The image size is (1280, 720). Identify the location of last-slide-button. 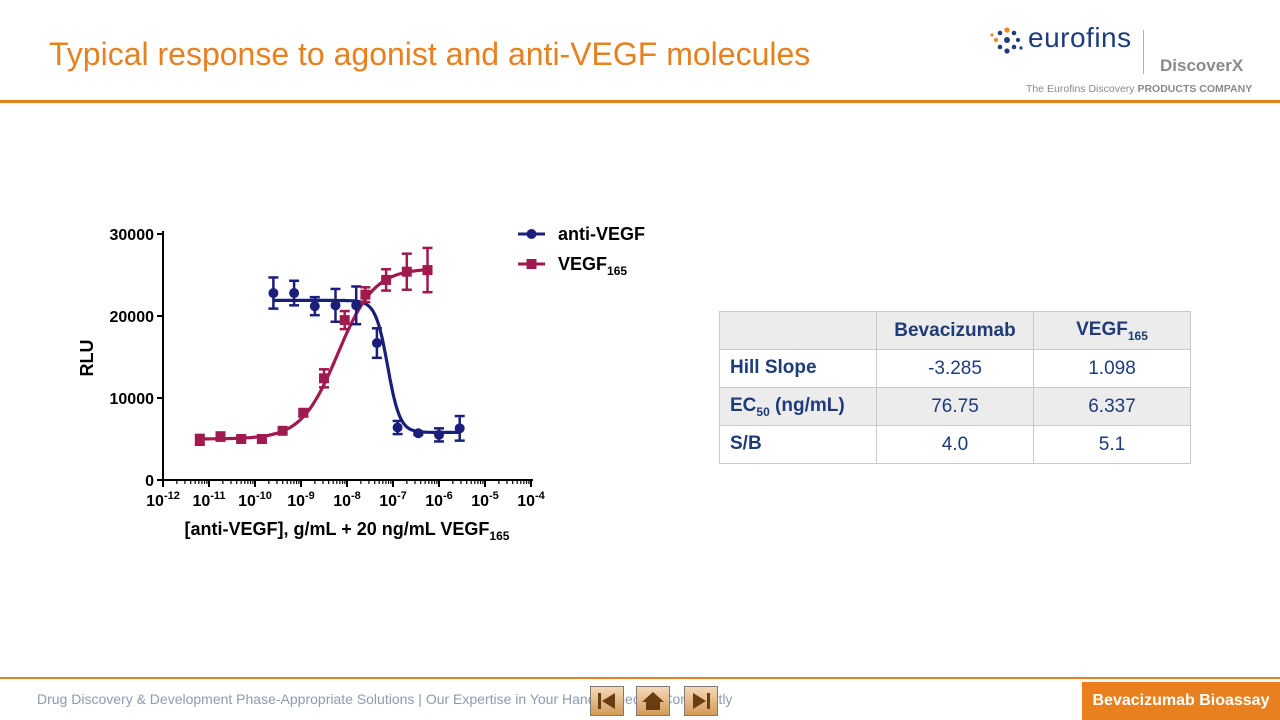
(701, 701).